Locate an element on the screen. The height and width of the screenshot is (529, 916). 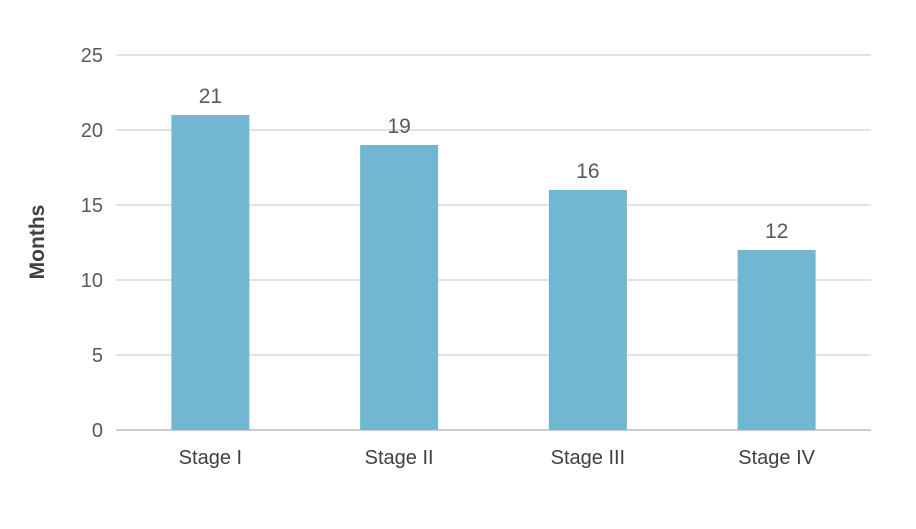
category-label: Stage II is located at coordinates (399, 458).